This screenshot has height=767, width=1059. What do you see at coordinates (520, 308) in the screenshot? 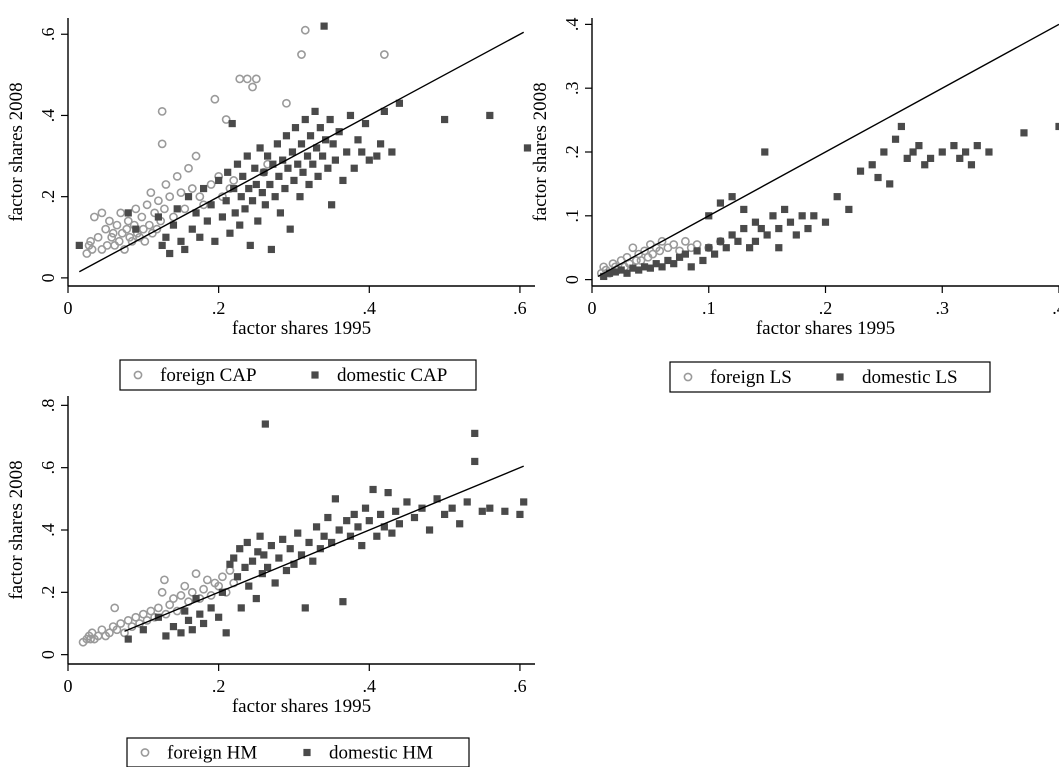
I see `x-tick-label: .6` at bounding box center [520, 308].